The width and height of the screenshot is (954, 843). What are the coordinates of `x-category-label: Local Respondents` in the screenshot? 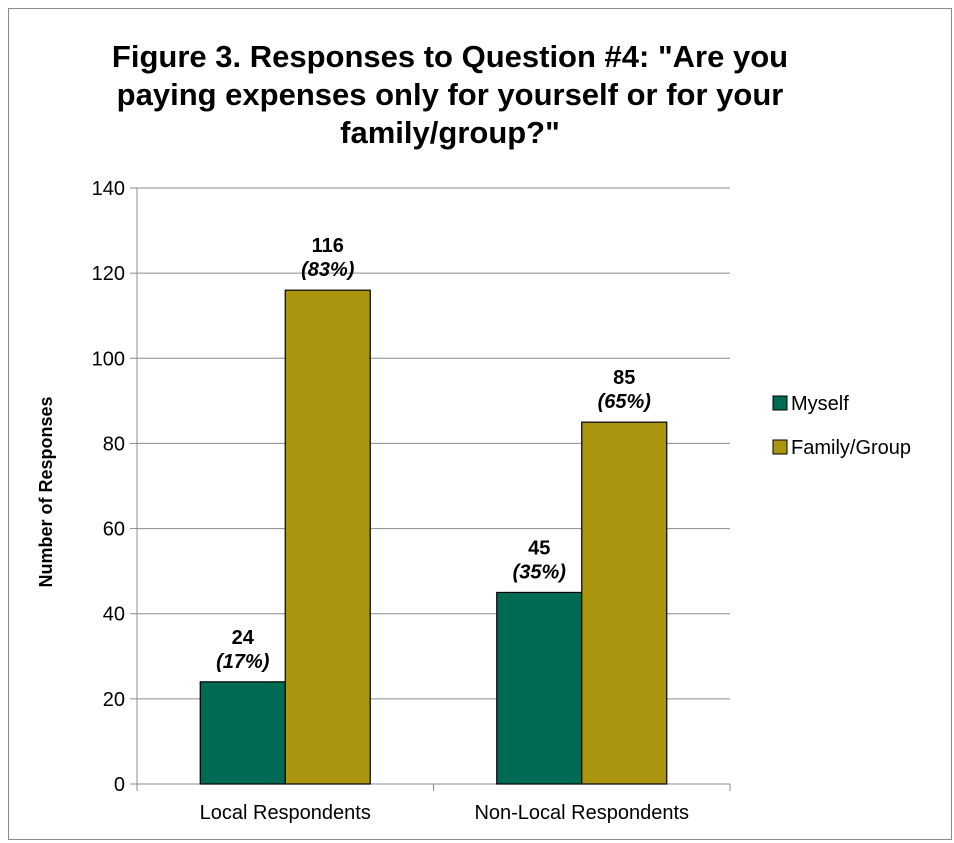 It's located at (285, 813).